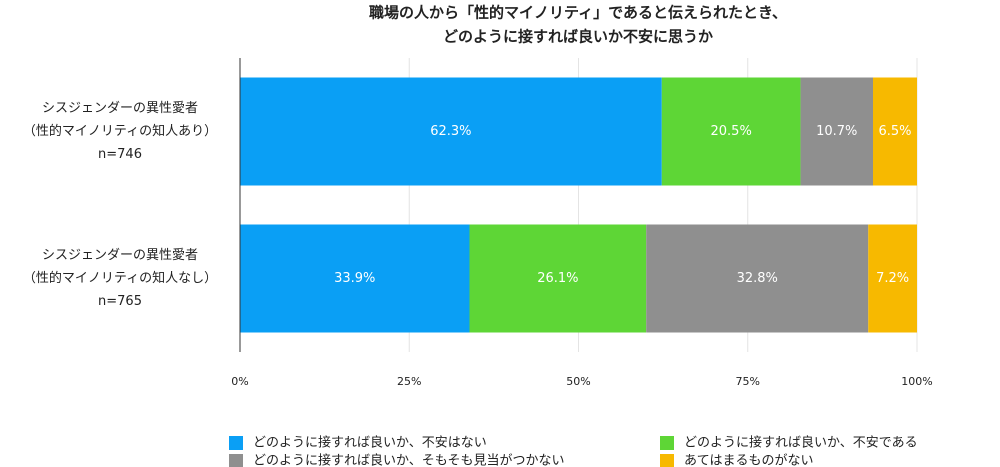 The height and width of the screenshot is (467, 1000). I want to click on data-label: 7.2%, so click(892, 278).